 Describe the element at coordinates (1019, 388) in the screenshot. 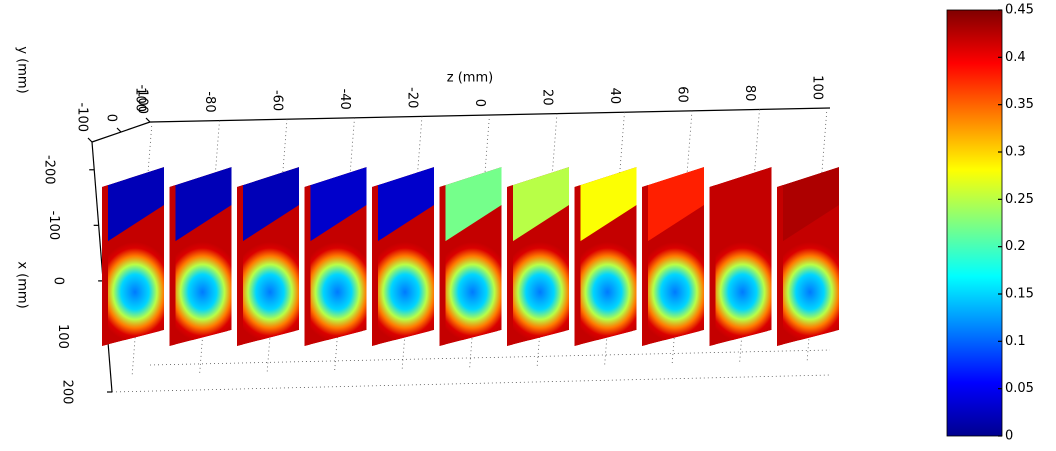

I see `colorbar-tick-label: 0.05` at that location.